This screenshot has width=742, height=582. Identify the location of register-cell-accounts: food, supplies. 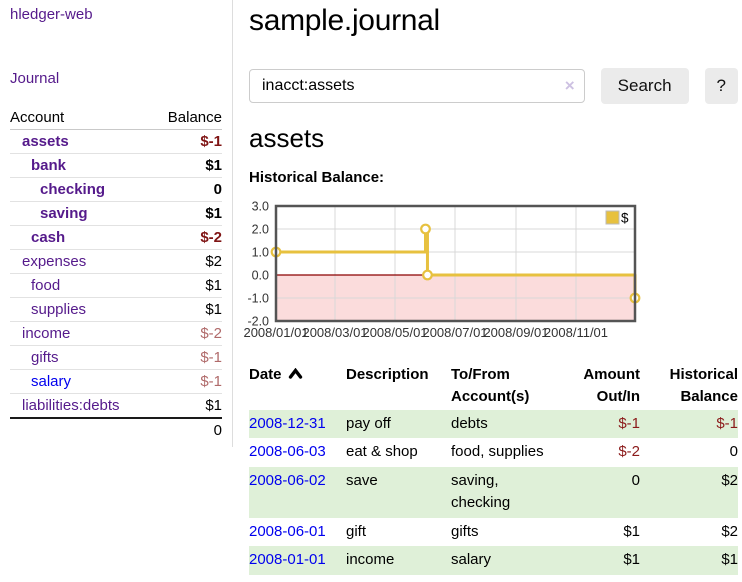
(497, 451).